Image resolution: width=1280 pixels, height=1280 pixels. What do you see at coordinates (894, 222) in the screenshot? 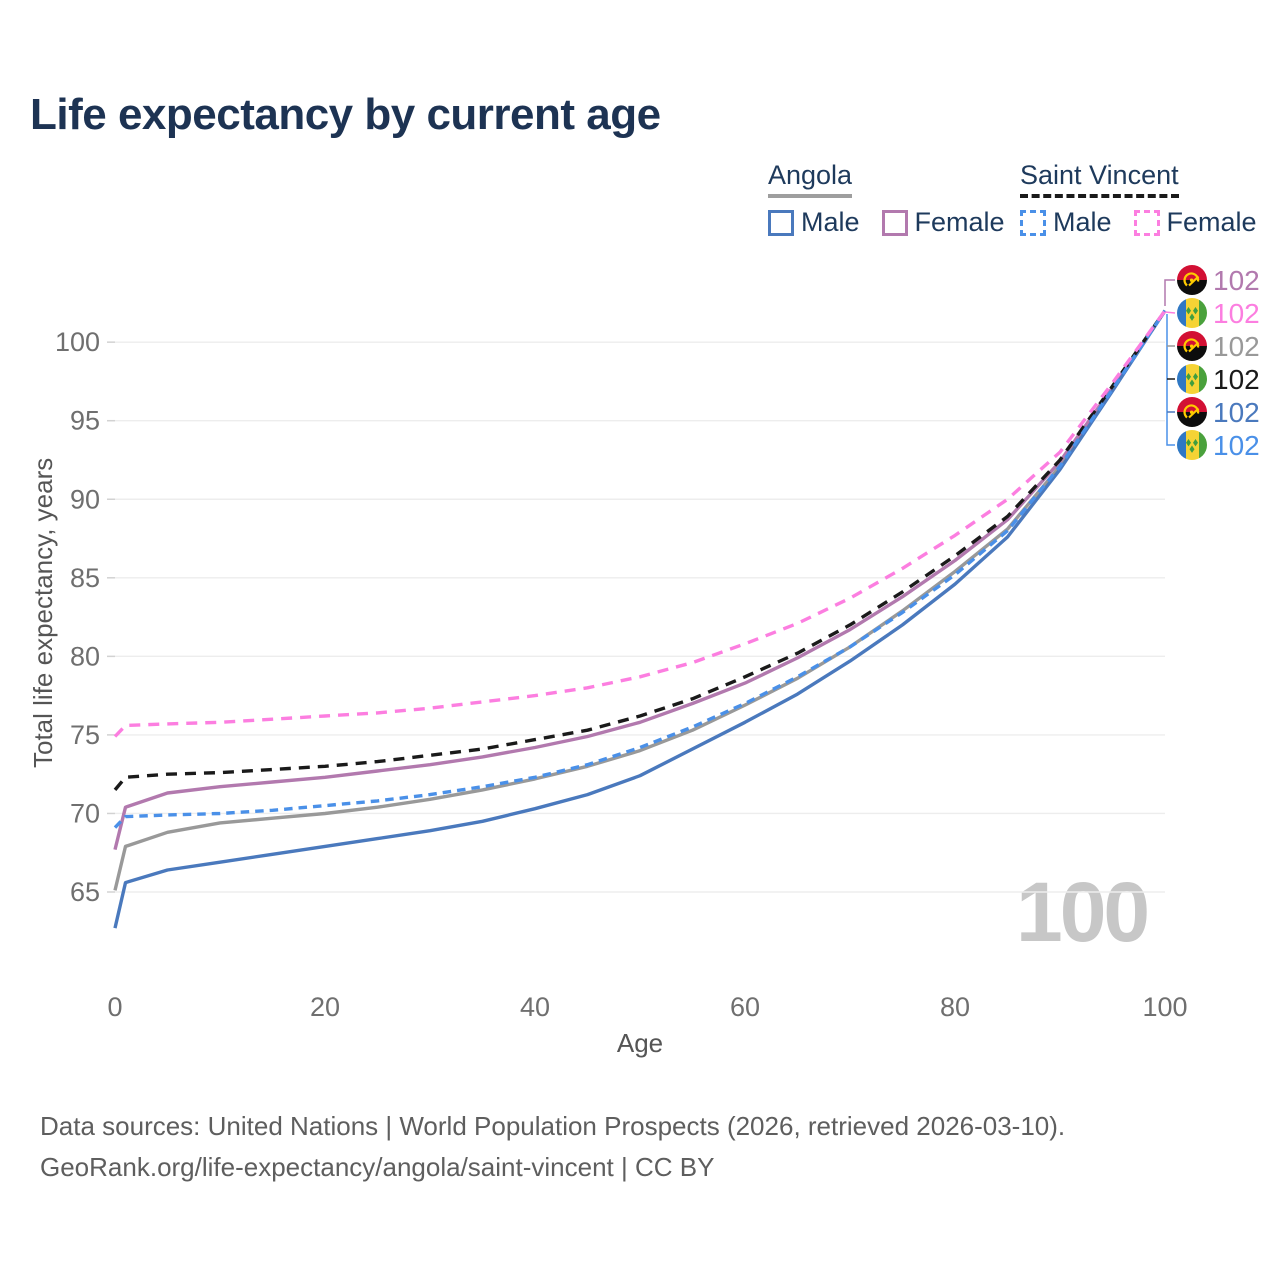
I see `angola-female-swatch-icon` at bounding box center [894, 222].